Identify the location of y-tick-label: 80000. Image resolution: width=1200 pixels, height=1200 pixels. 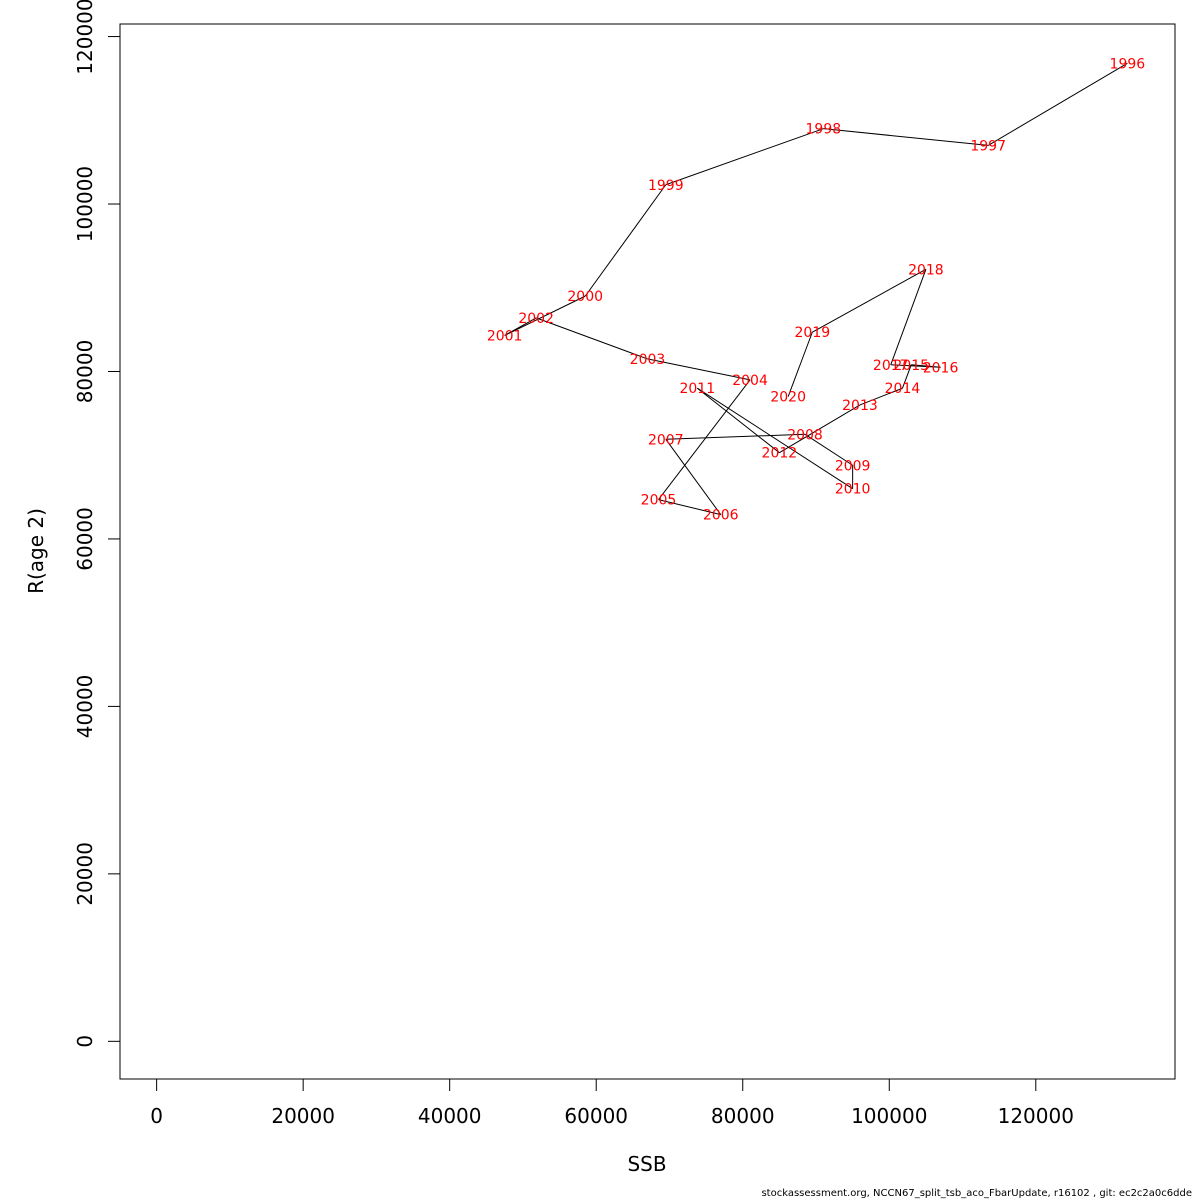
(85, 372).